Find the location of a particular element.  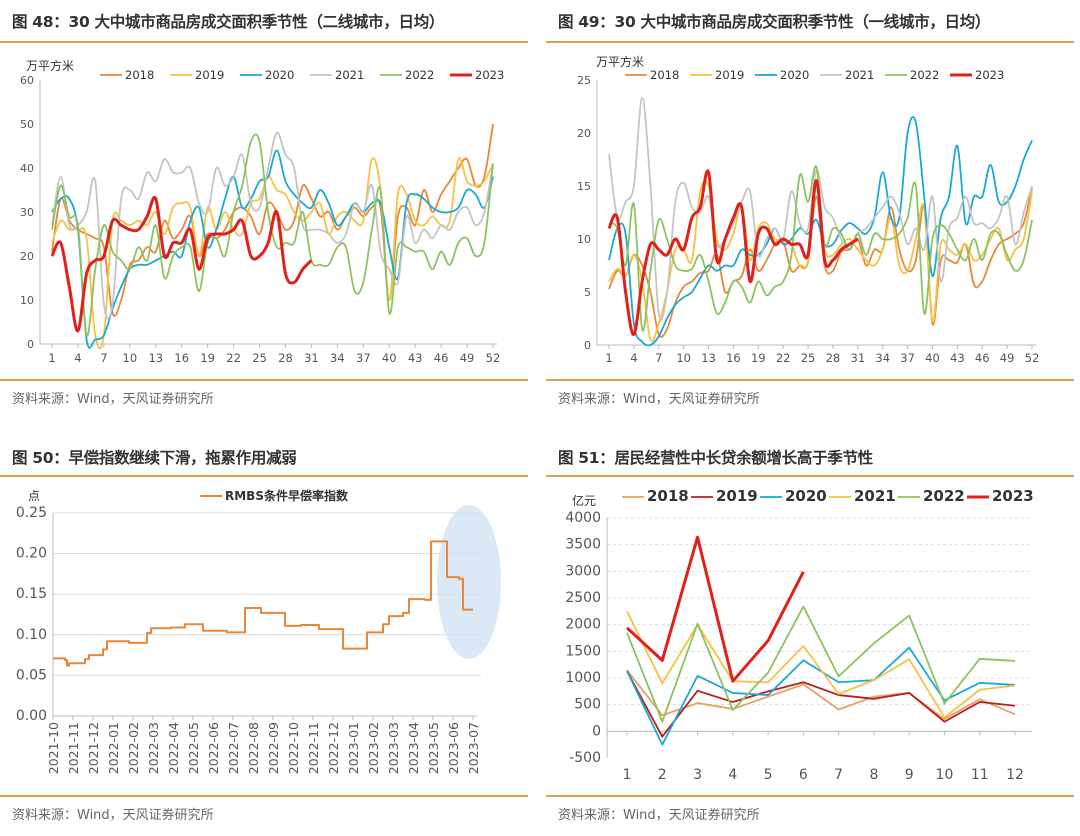

y-axis-unit: 万平方米 is located at coordinates (620, 61).